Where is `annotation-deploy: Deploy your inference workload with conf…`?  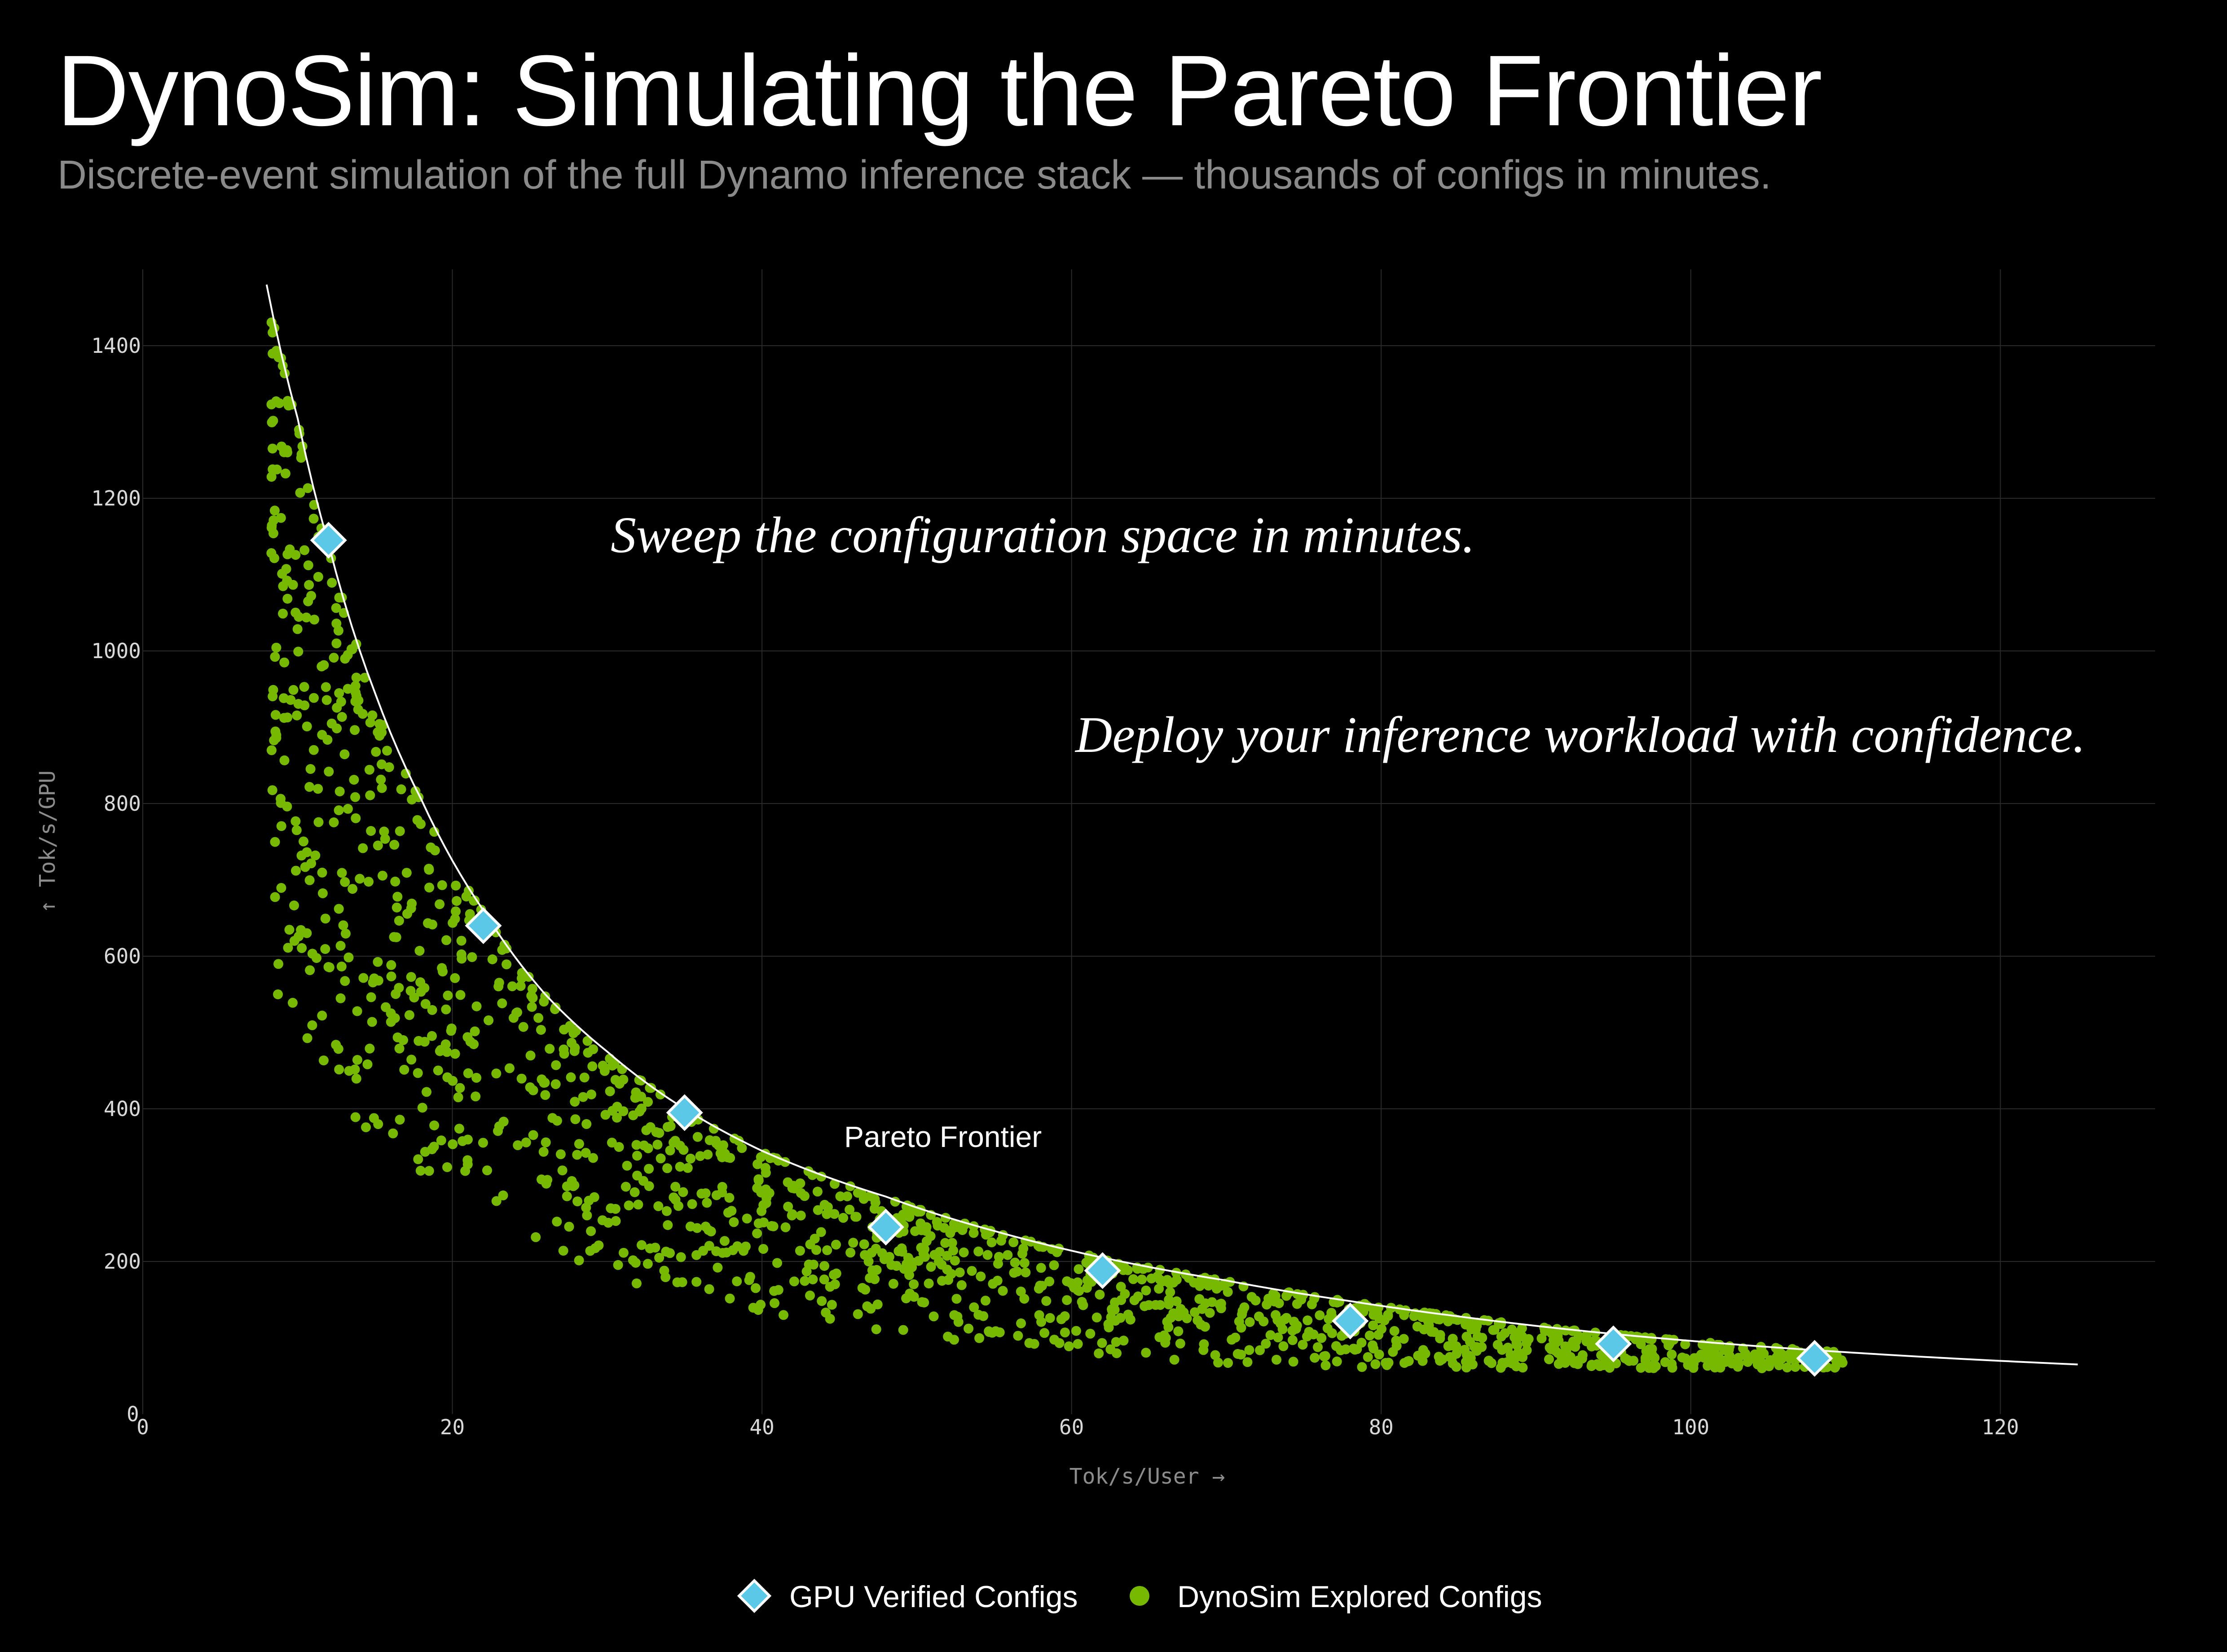
annotation-deploy: Deploy your inference workload with conf… is located at coordinates (1580, 735).